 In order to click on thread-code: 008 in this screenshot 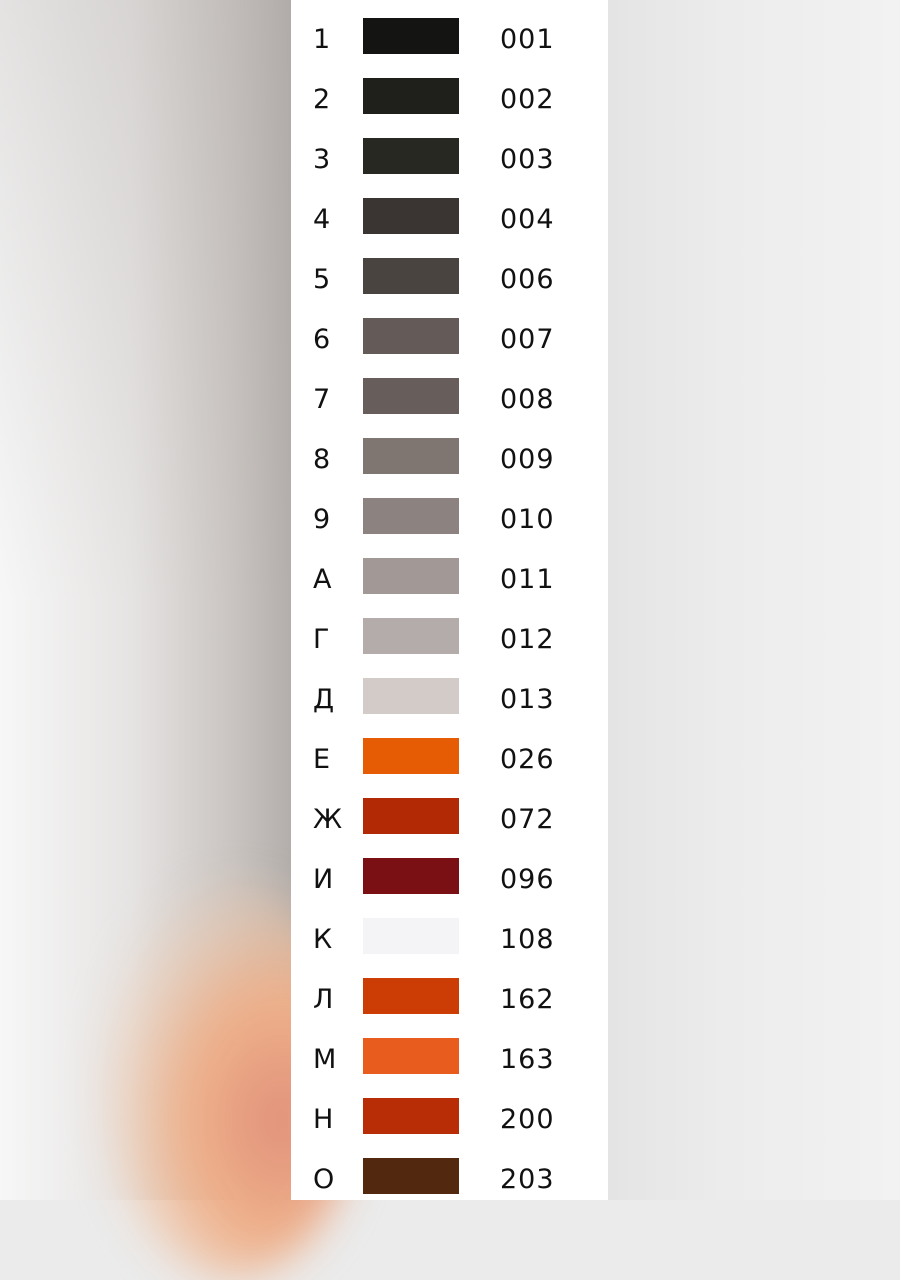, I will do `click(527, 399)`.